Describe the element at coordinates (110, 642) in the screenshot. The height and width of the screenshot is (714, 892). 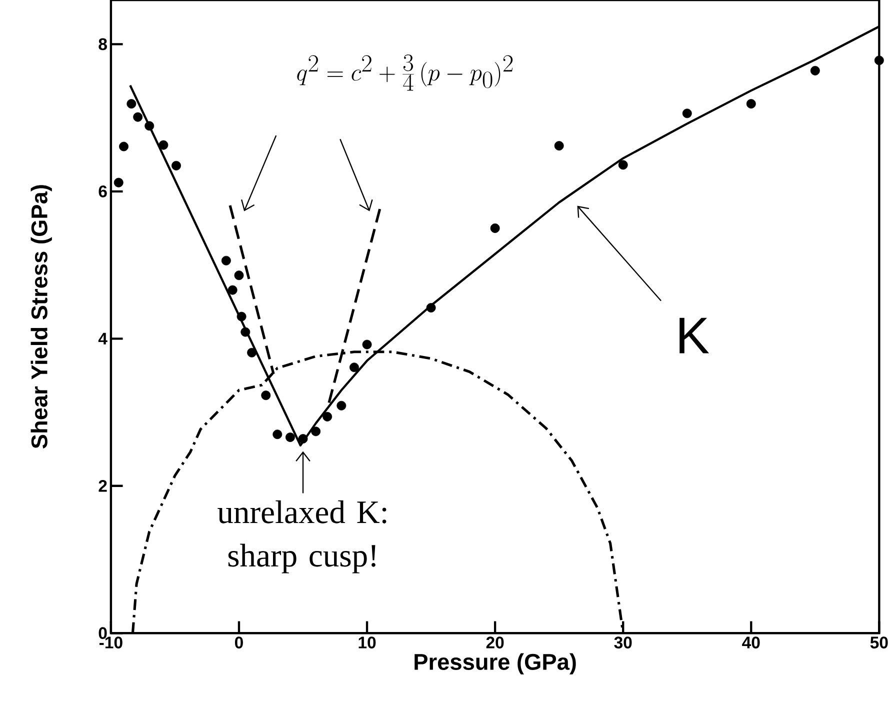
I see `x-tick-label: -10` at that location.